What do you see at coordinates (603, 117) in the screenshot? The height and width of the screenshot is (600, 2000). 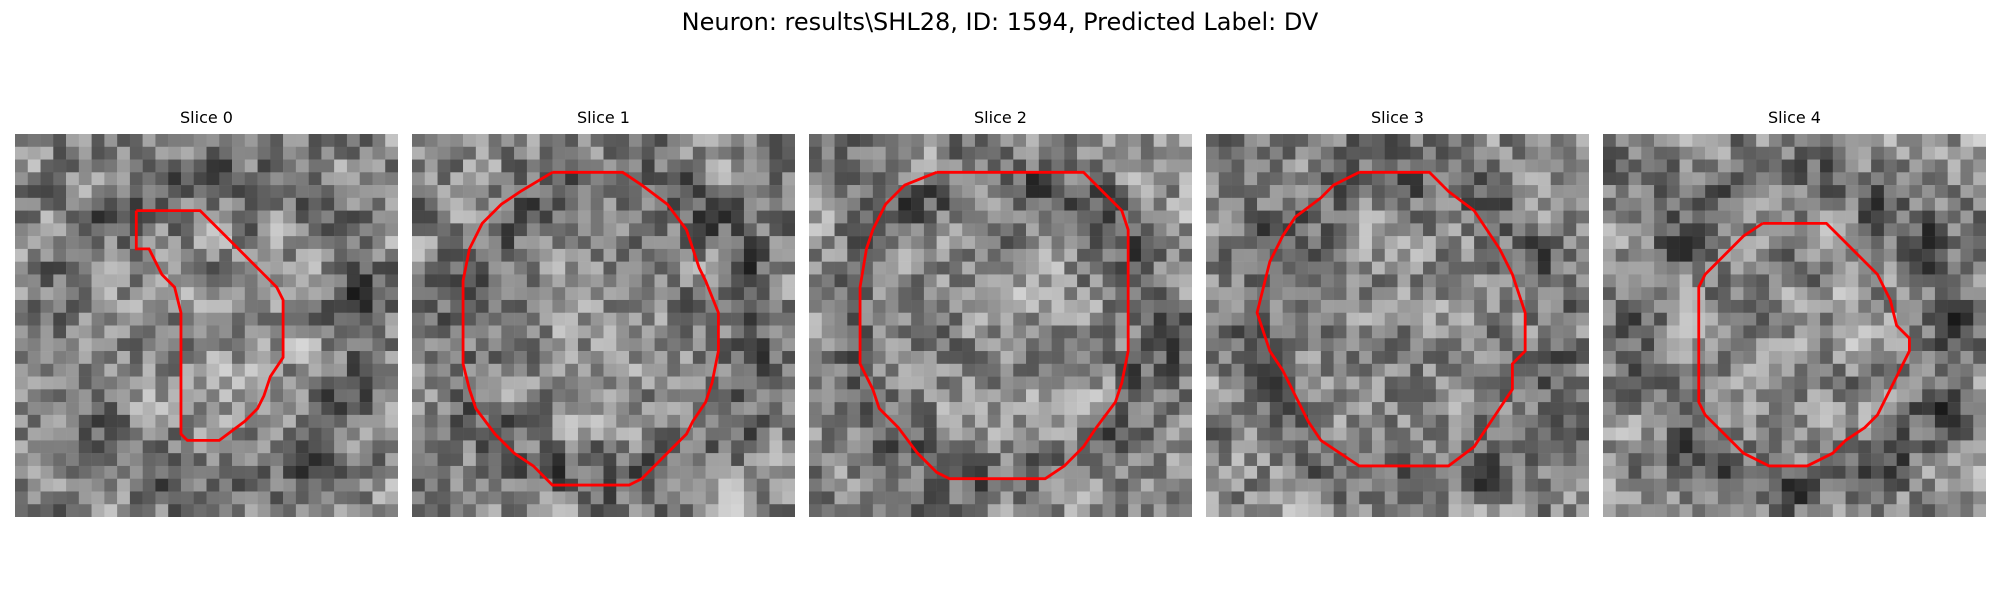 I see `slice-title-1: Slice 1` at bounding box center [603, 117].